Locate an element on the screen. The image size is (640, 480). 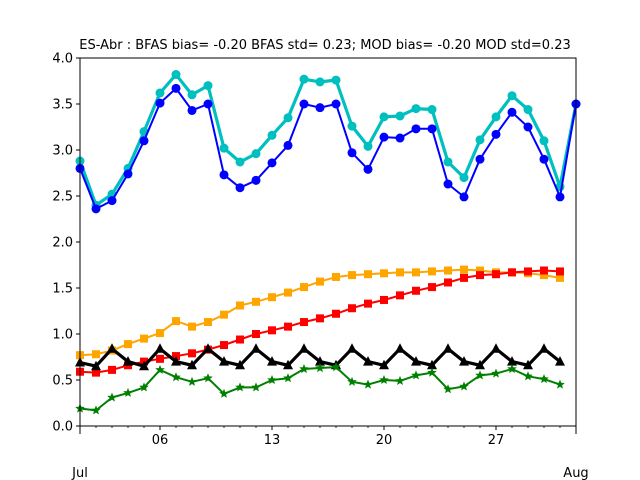
series-6-line is located at coordinates (320, 389).